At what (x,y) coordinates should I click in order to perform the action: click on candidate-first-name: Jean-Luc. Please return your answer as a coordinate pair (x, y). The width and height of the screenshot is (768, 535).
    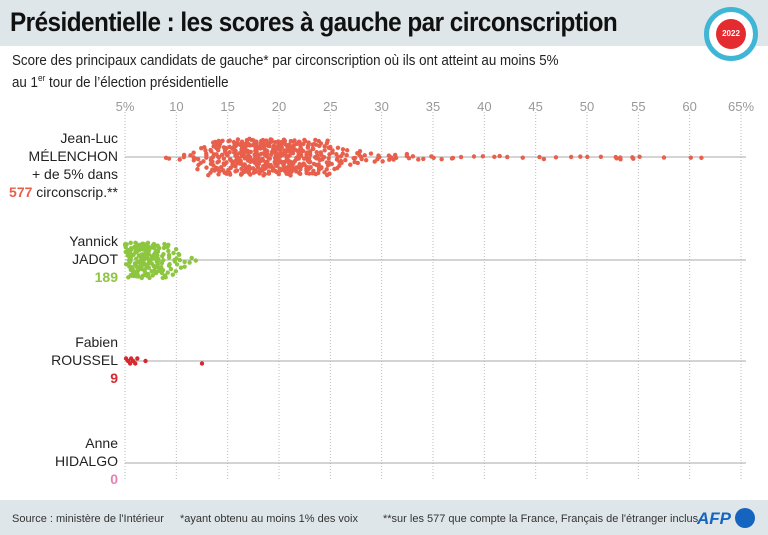
    Looking at the image, I should click on (89, 138).